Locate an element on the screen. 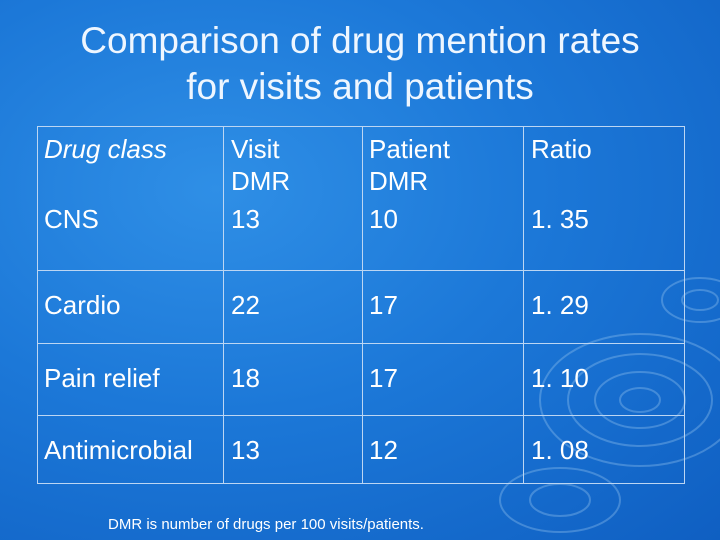  cell-ratio: 1. 29 is located at coordinates (560, 305).